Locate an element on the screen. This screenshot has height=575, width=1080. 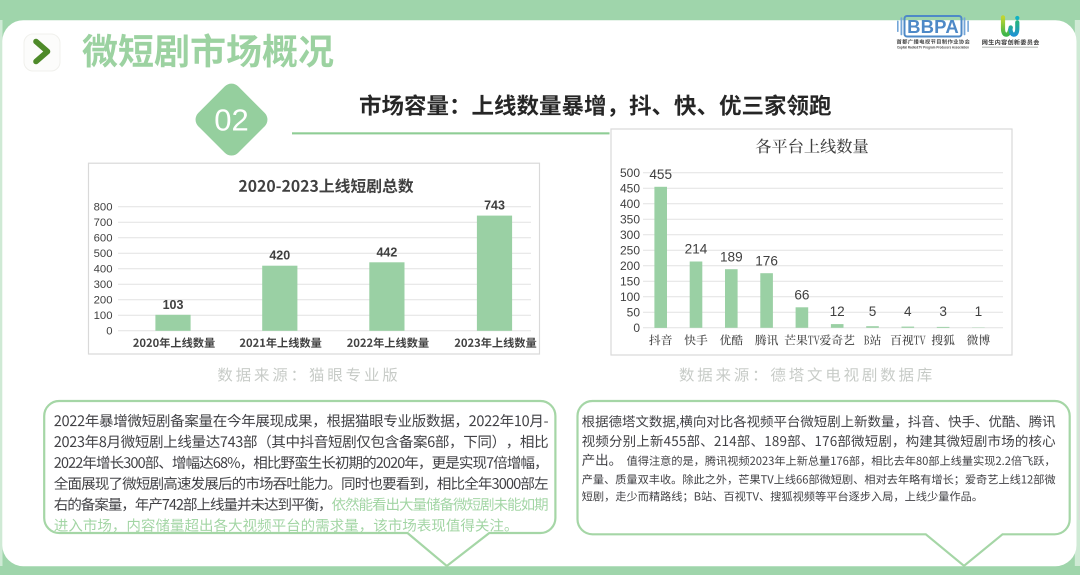
svg-text: 700 is located at coordinates (103, 223).